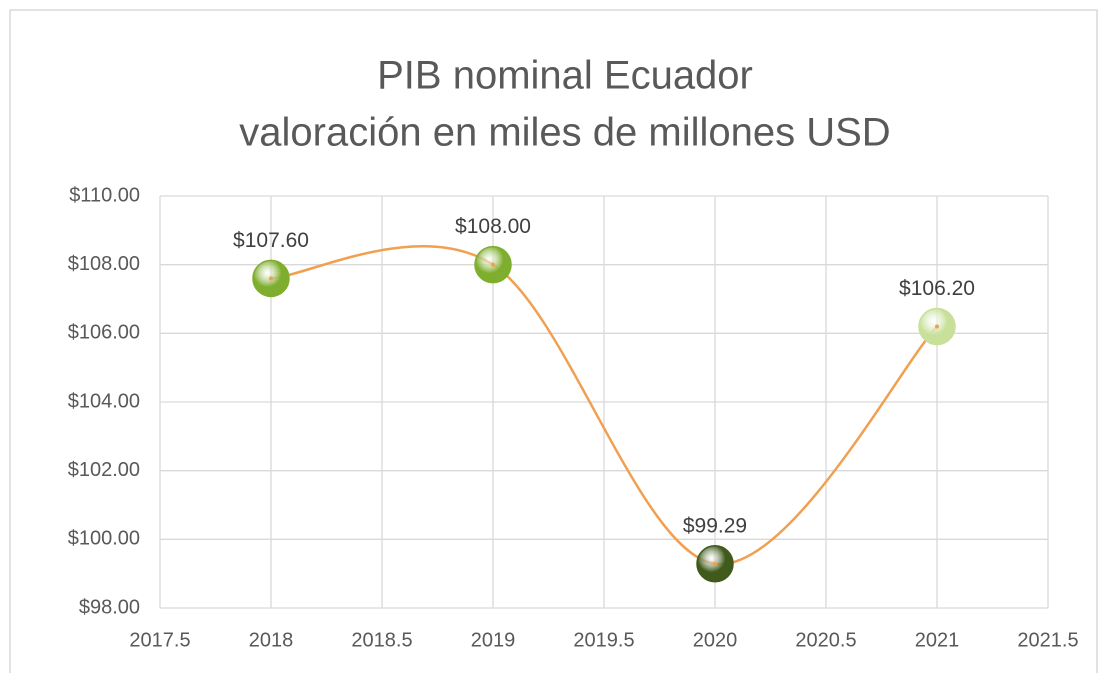 The image size is (1107, 673). What do you see at coordinates (109, 607) in the screenshot?
I see `y-tick-label: $98.00` at bounding box center [109, 607].